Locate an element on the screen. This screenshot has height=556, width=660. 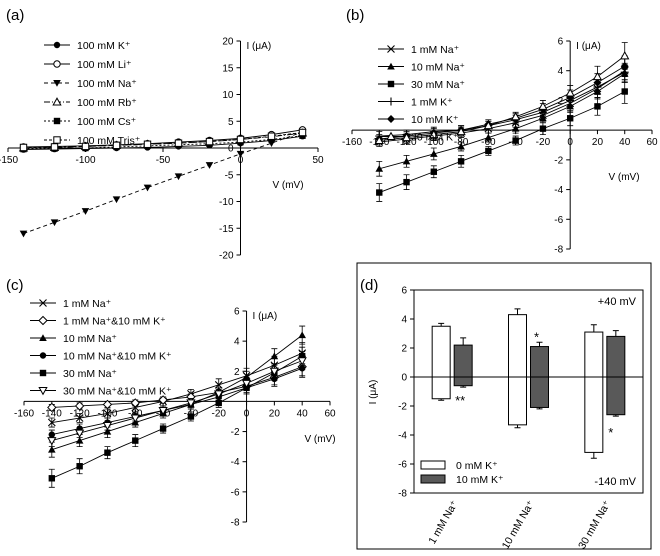
significance-mark: * is located at coordinates (610, 432).